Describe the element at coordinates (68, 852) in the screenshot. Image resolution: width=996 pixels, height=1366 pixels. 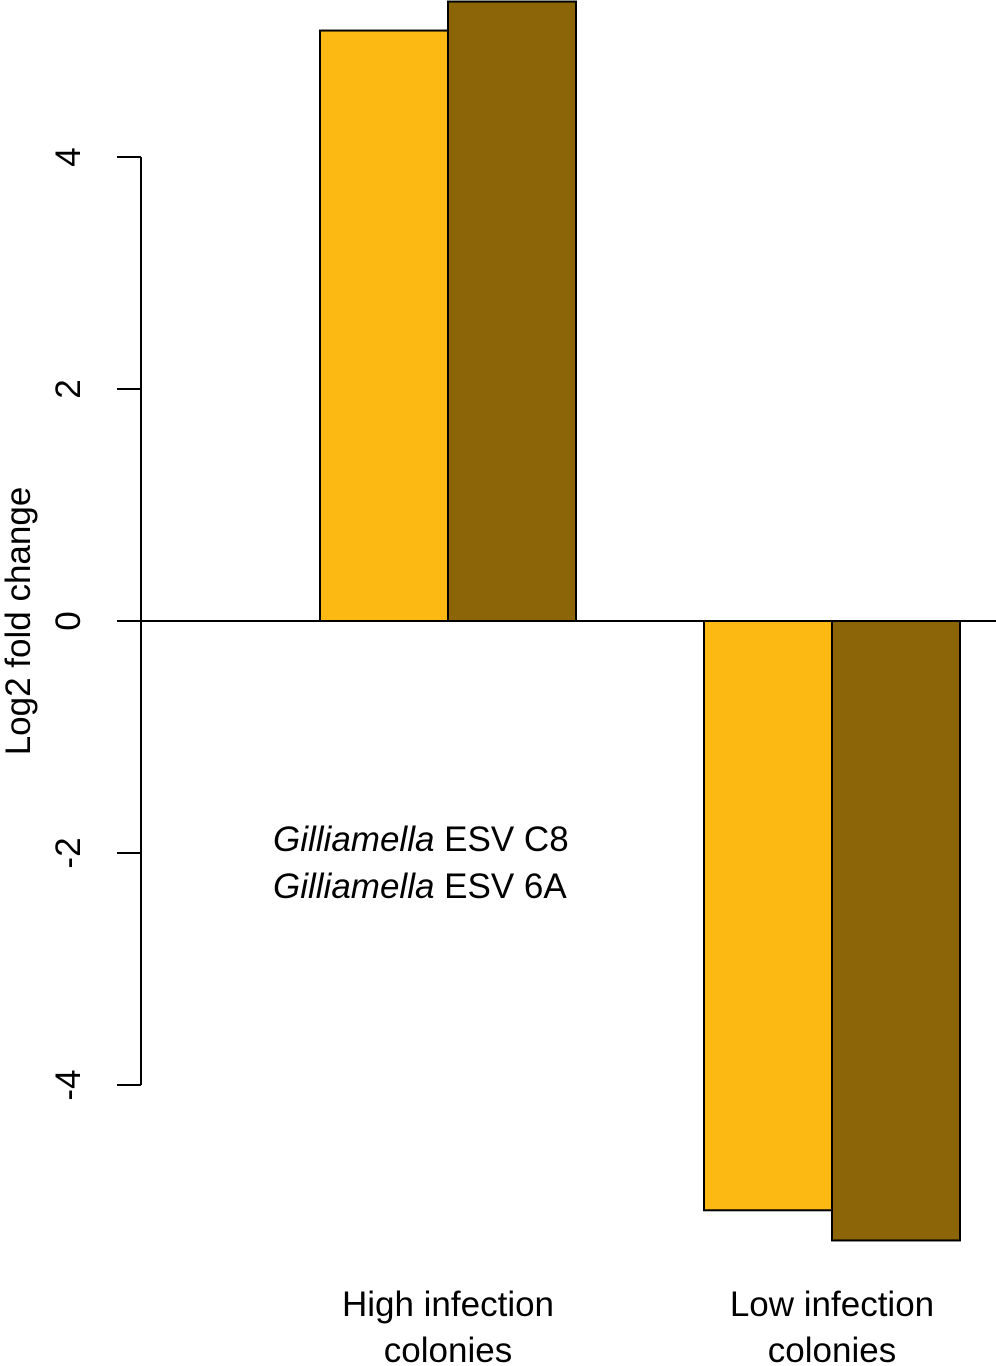
I see `y-tick-label: -2` at that location.